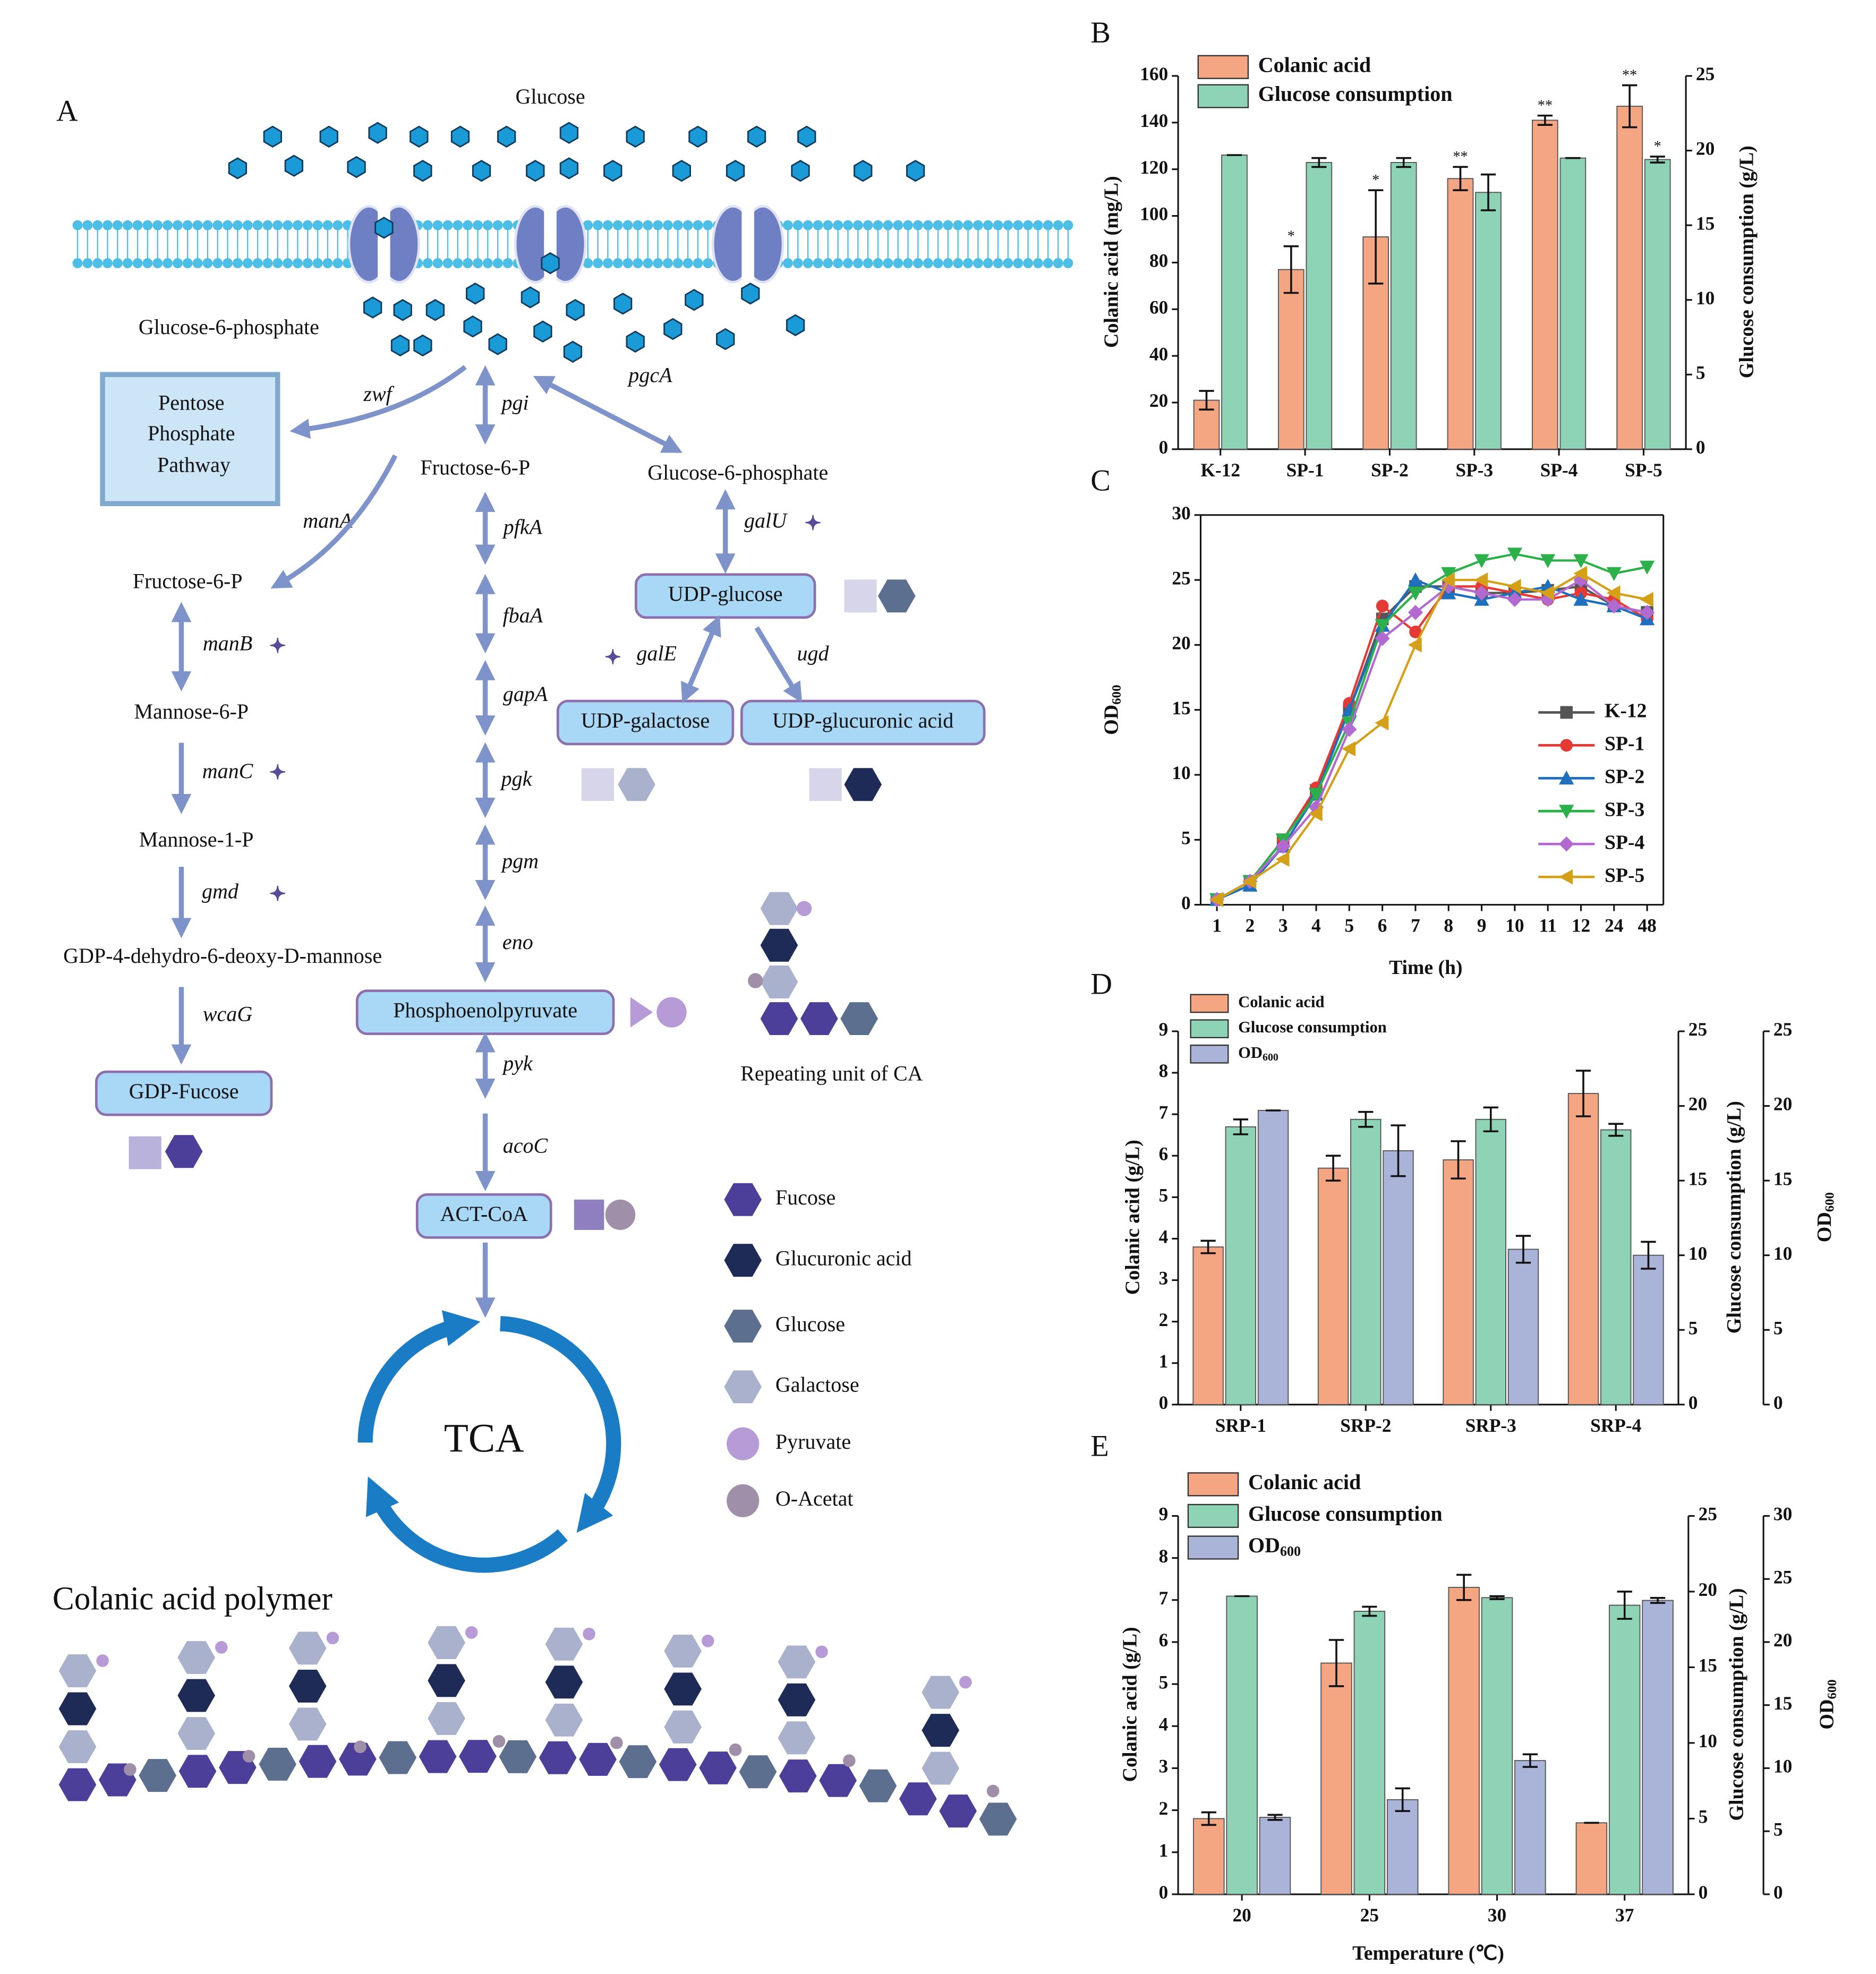 The width and height of the screenshot is (1876, 1974). Describe the element at coordinates (1281, 1002) in the screenshot. I see `legend-label: Colanic acid` at that location.